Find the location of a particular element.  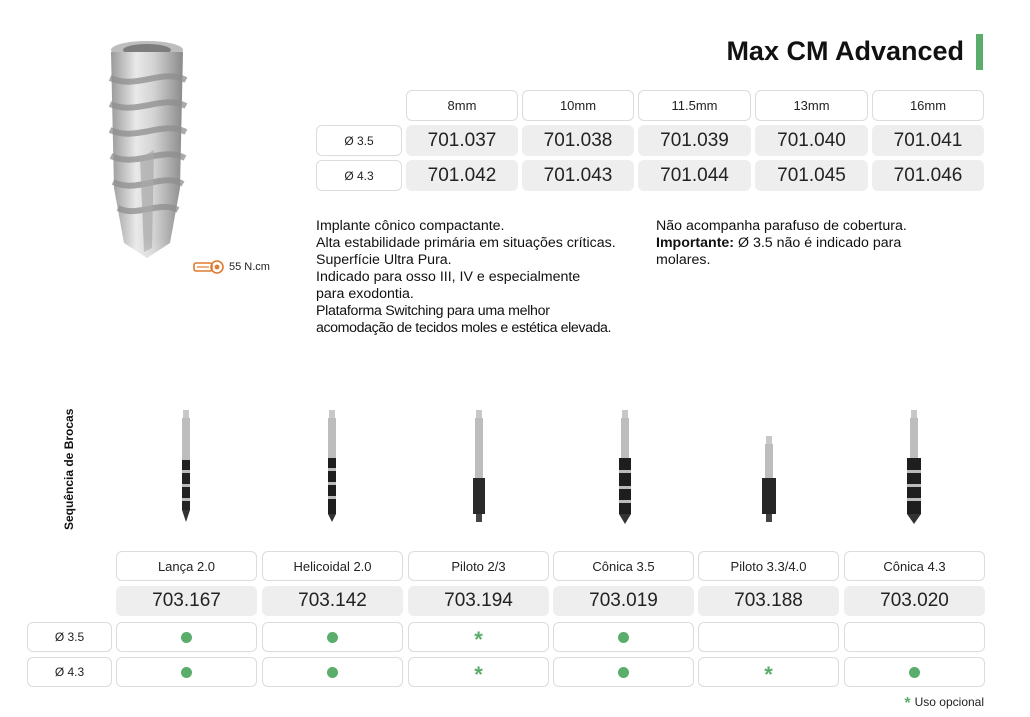

implant-code: 701.043 is located at coordinates (578, 175).